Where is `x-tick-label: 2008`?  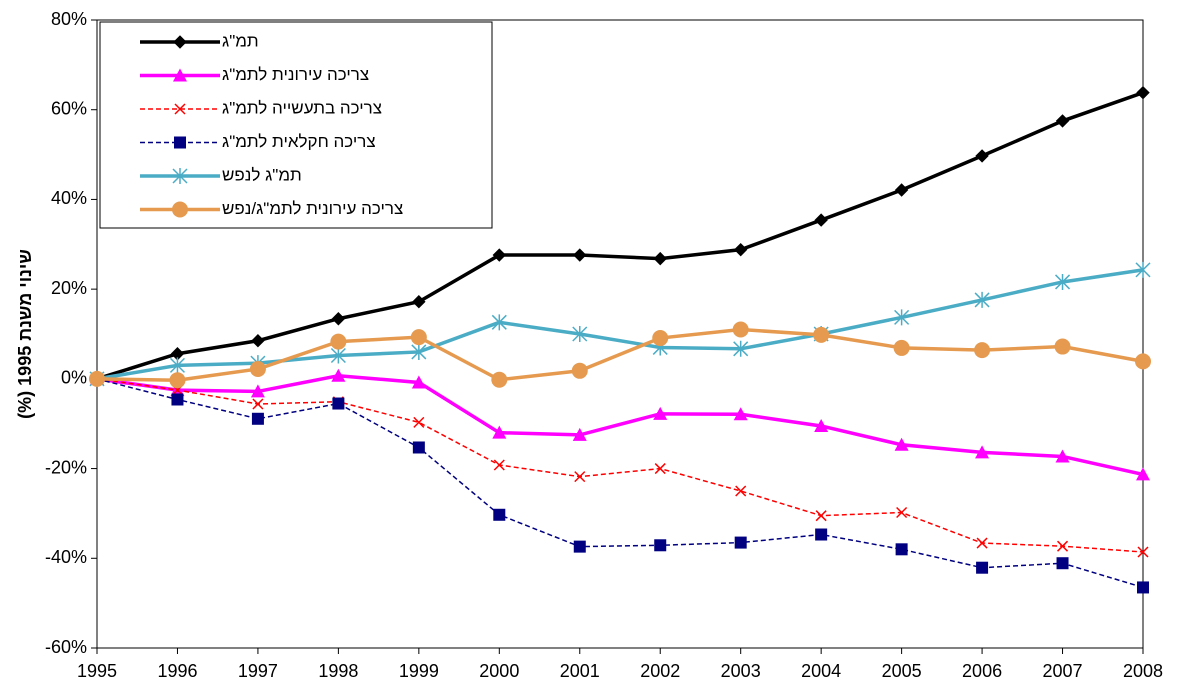
x-tick-label: 2008 is located at coordinates (1143, 671).